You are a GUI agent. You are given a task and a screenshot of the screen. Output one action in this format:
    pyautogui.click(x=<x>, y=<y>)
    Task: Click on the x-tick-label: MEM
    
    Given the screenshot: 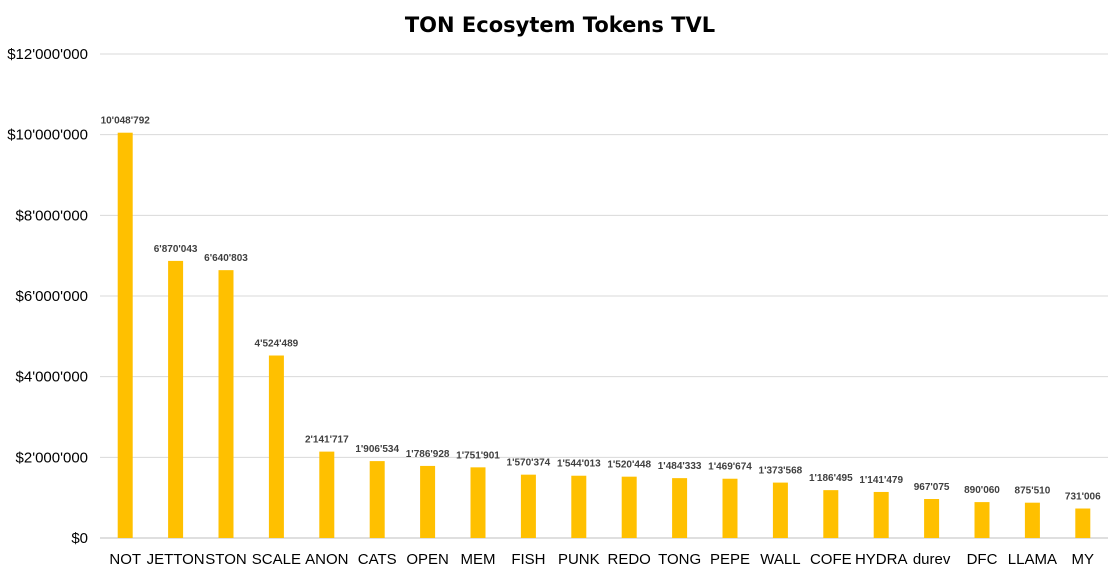 What is the action you would take?
    pyautogui.click(x=478, y=559)
    